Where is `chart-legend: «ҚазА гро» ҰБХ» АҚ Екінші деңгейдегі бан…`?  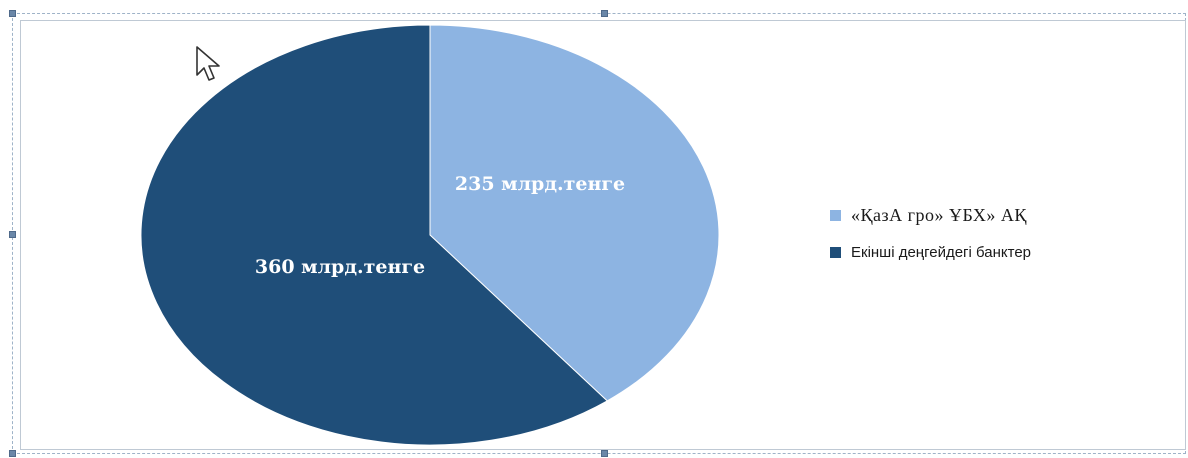
chart-legend: «ҚазА гро» ҰБХ» АҚ Екінші деңгейдегі бан… is located at coordinates (930, 240).